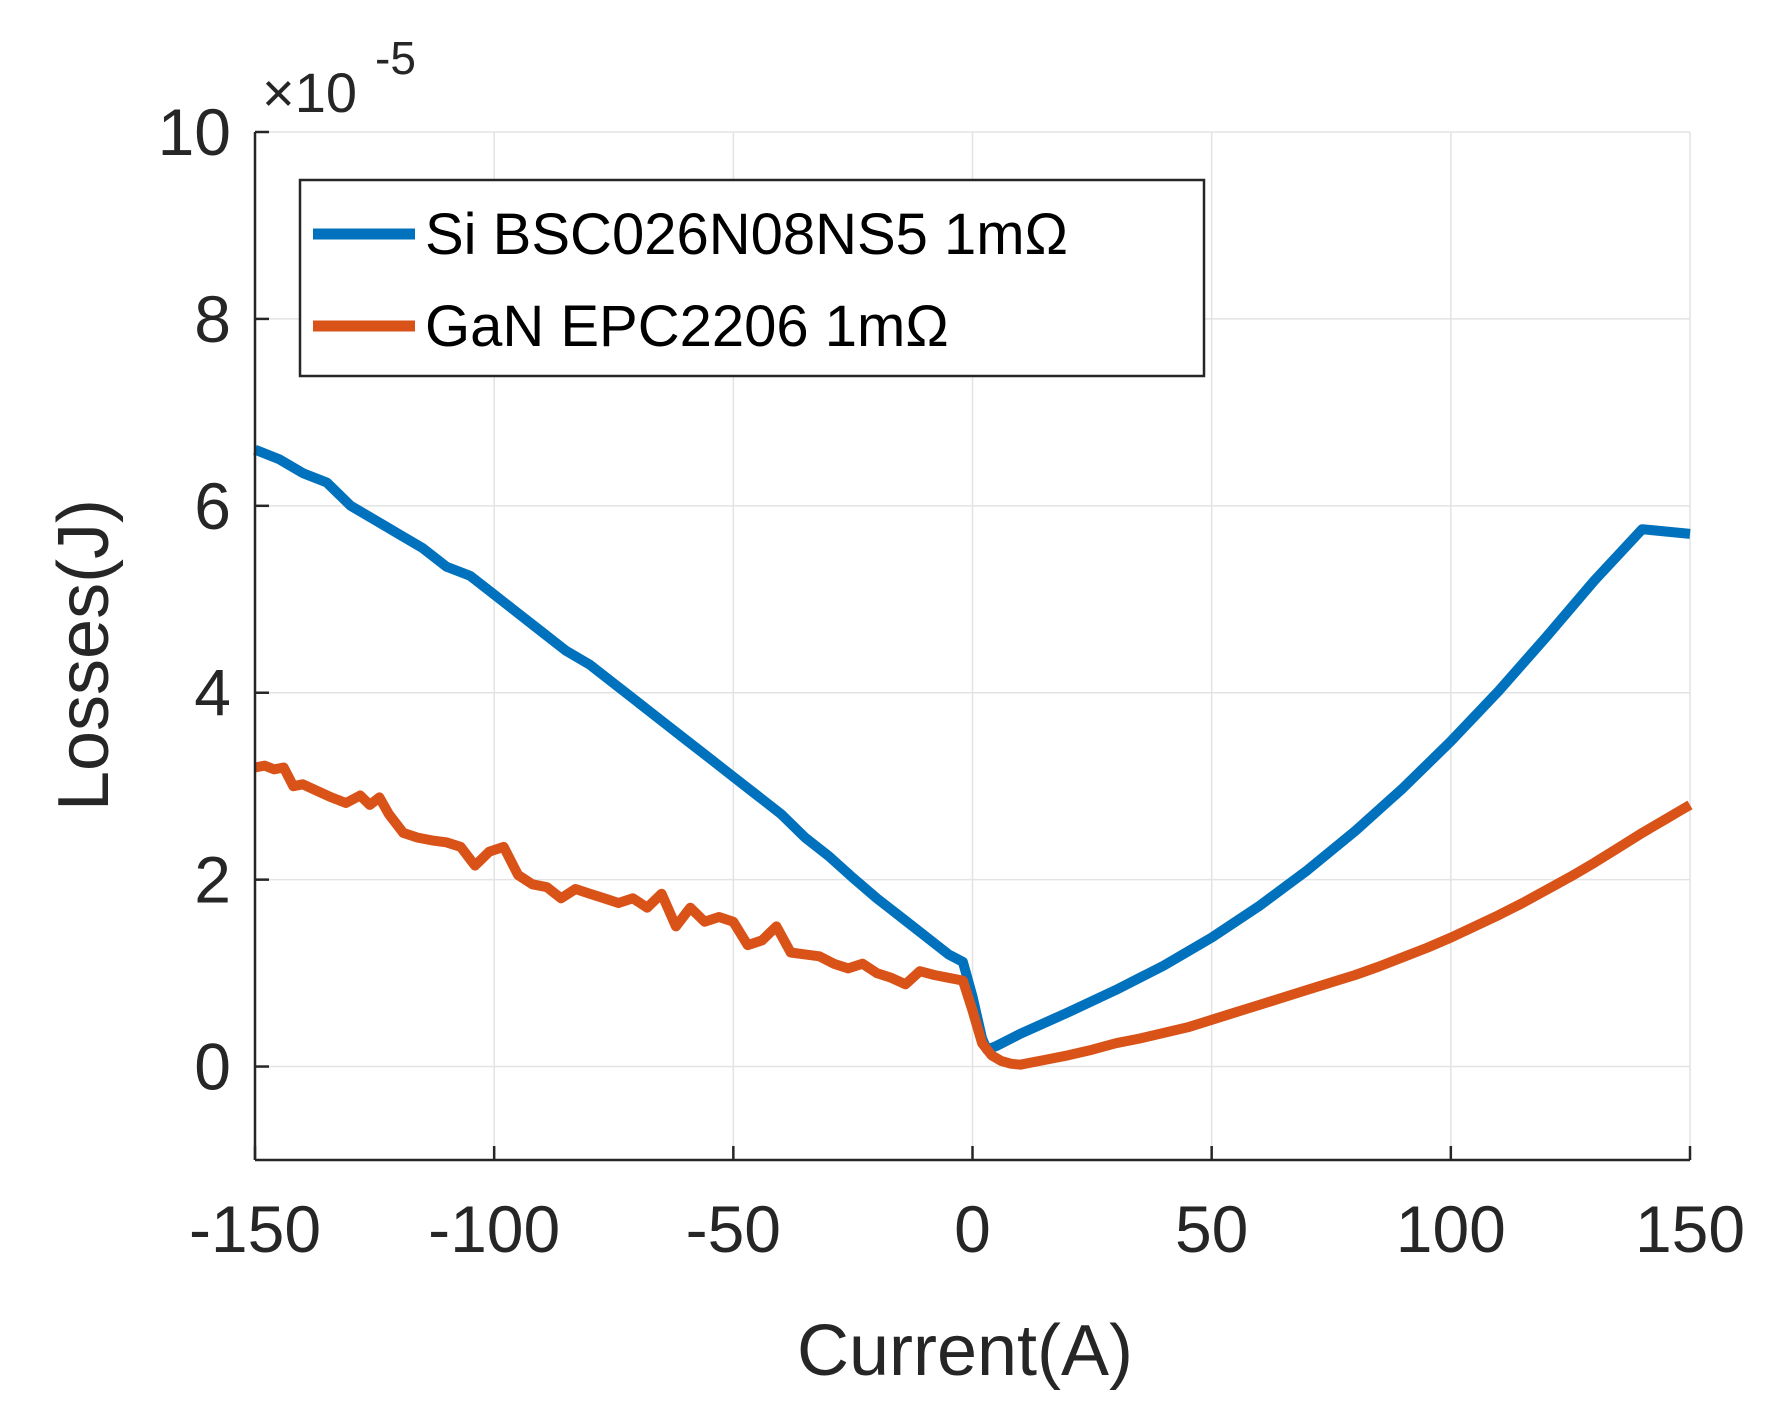  I want to click on x-axis-label: Current(A), so click(965, 1351).